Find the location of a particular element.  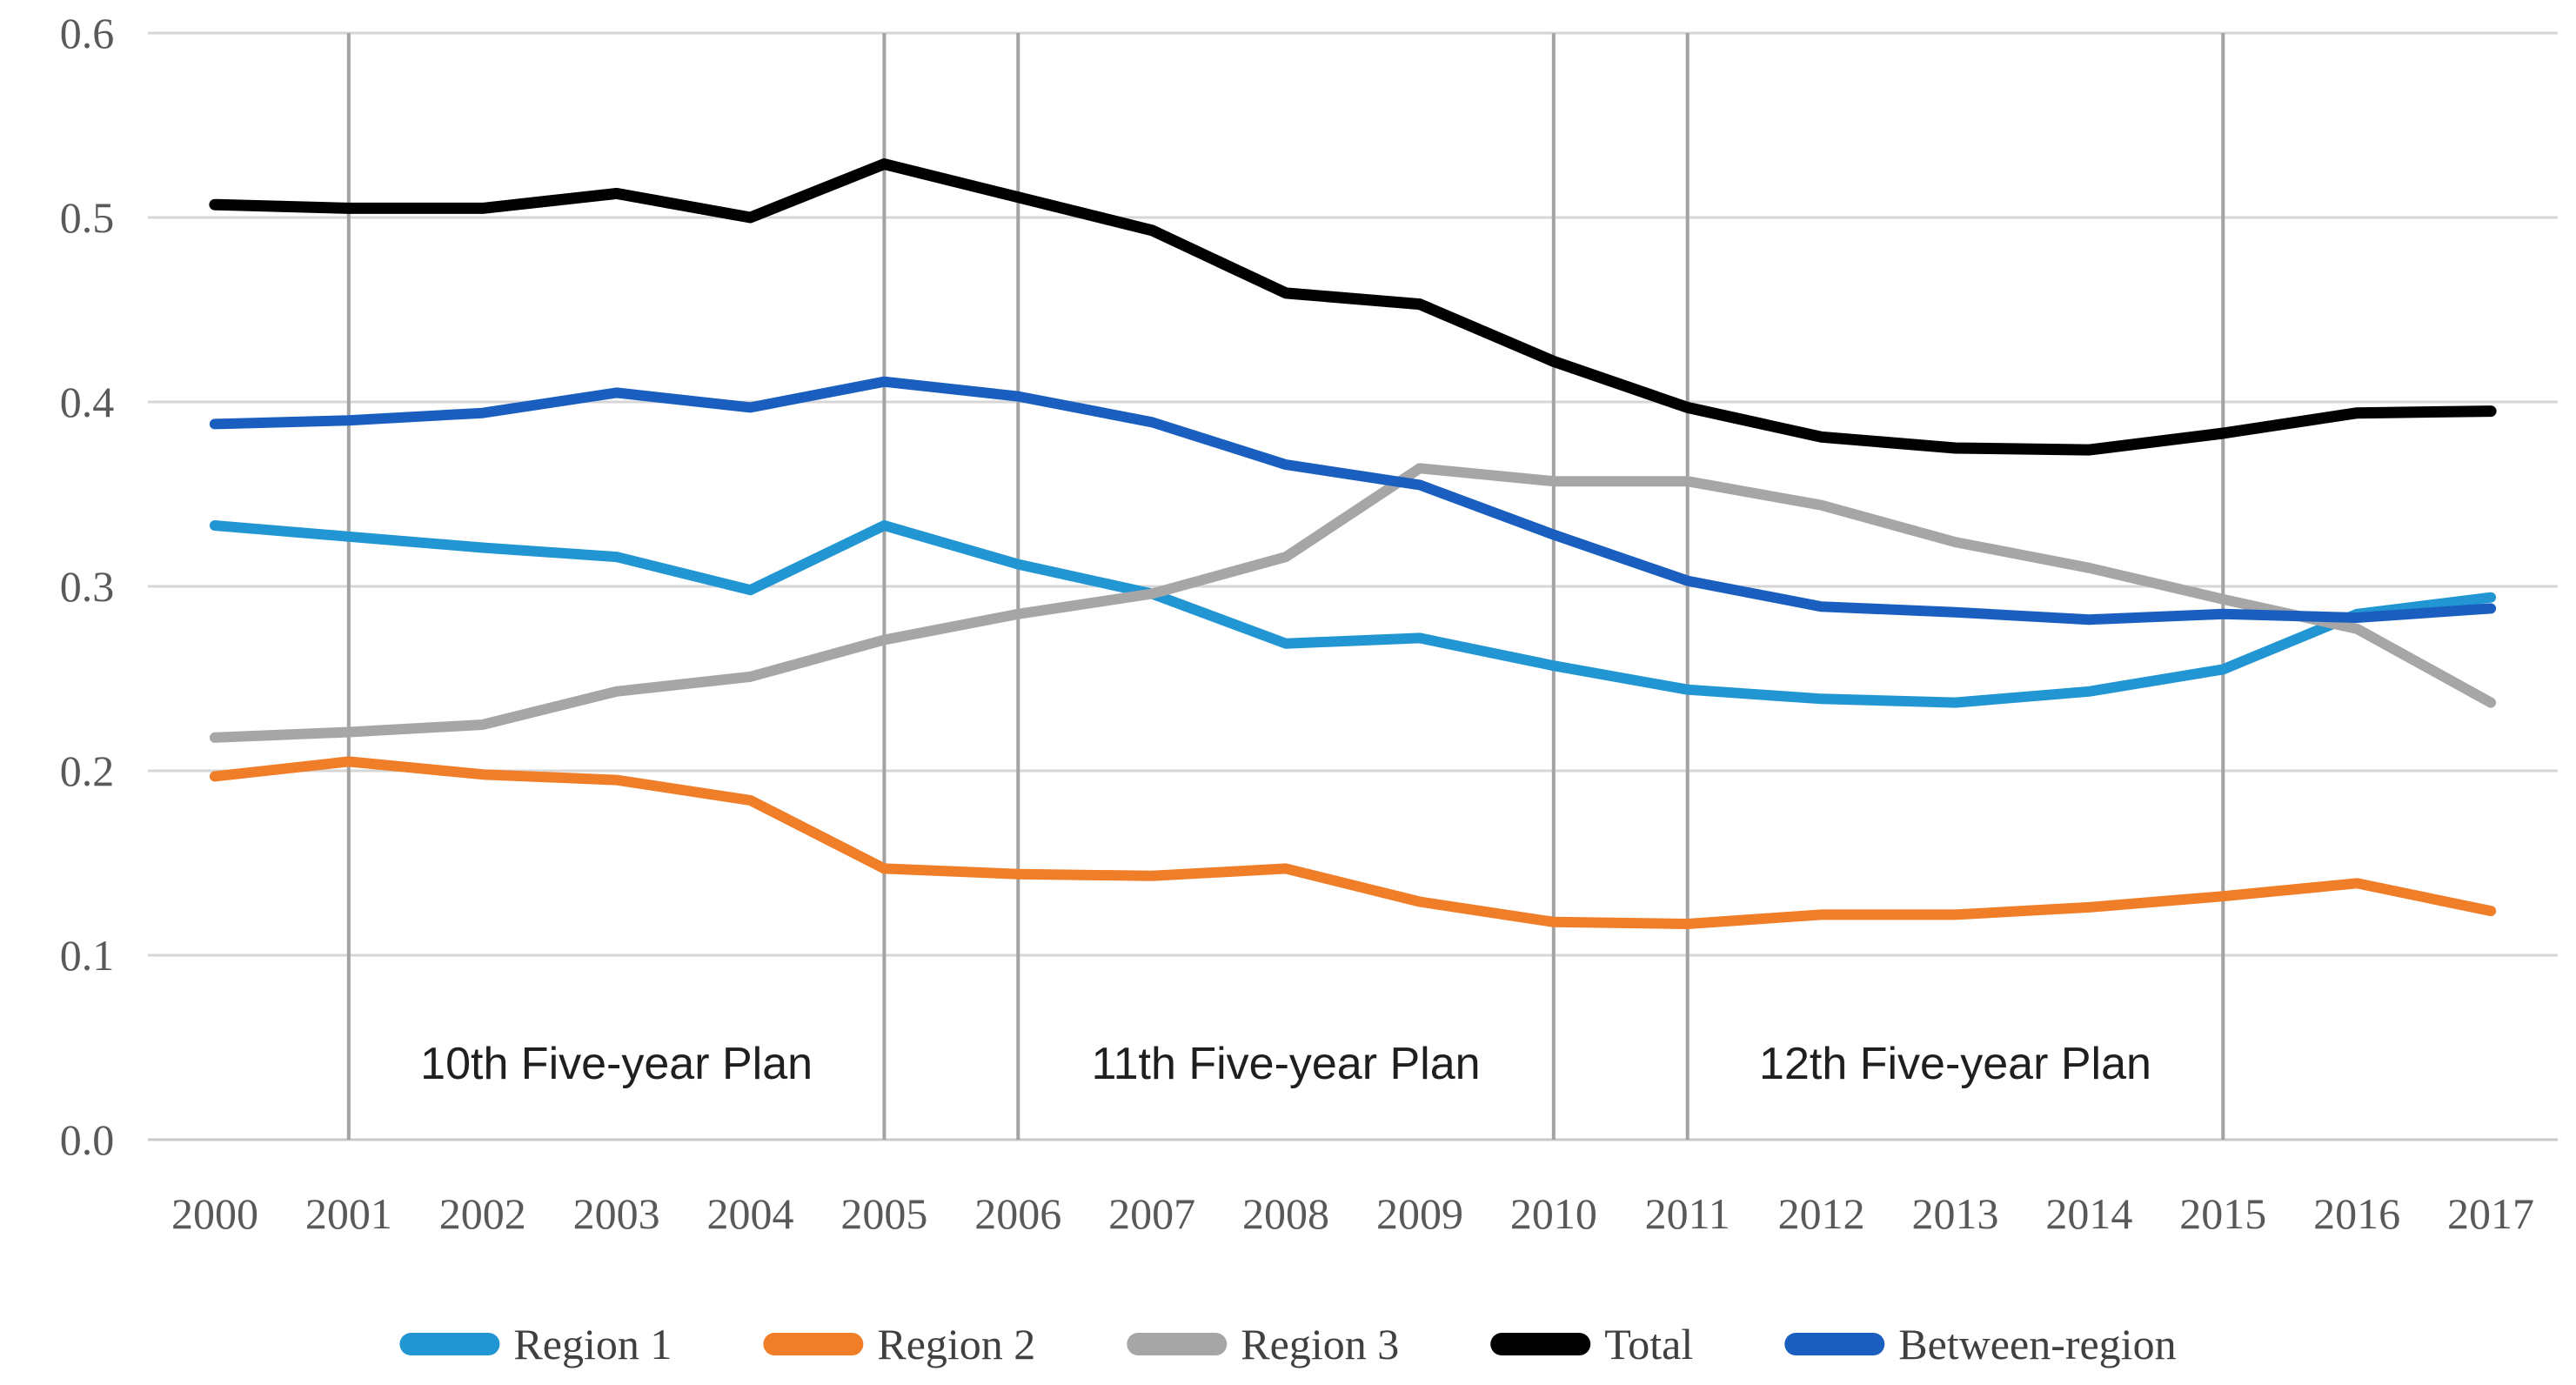

x-axis-tick-label: 2010 is located at coordinates (1553, 1213).